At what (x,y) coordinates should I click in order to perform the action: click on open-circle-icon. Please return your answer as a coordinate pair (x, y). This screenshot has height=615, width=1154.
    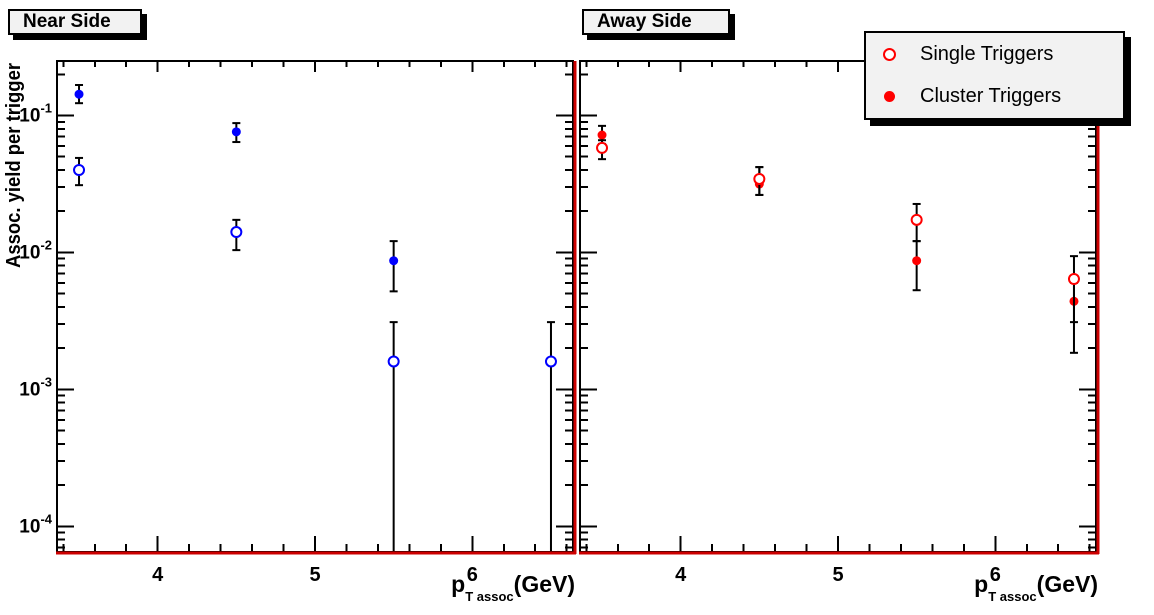
    Looking at the image, I should click on (889, 54).